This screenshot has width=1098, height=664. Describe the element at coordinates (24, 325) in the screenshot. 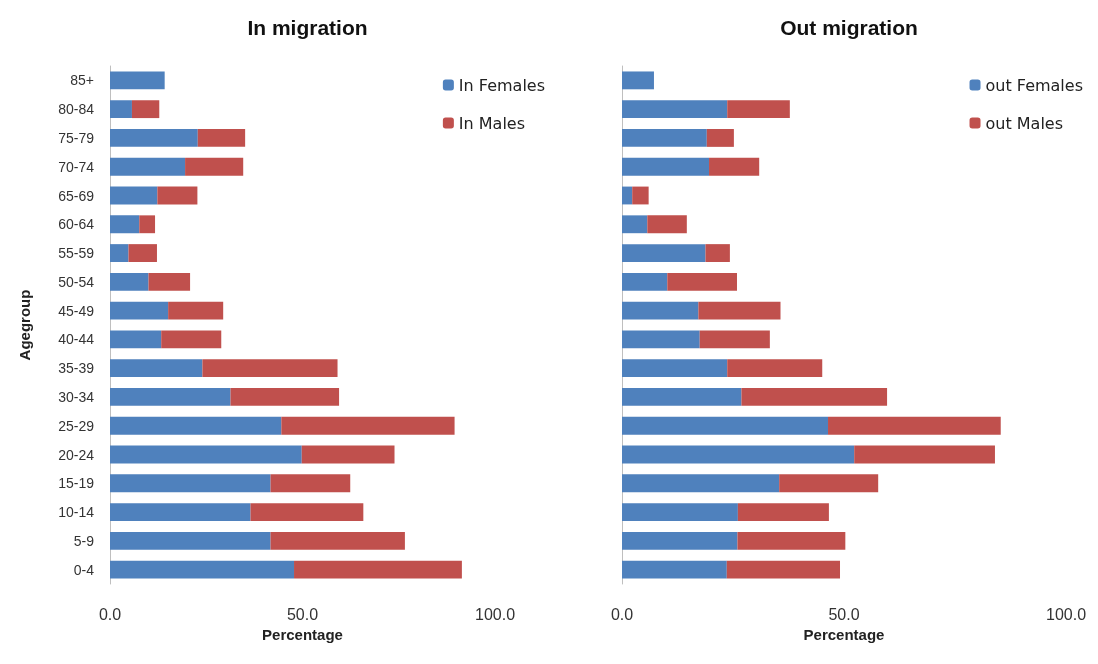

I see `y-axis-title: Agegroup` at that location.